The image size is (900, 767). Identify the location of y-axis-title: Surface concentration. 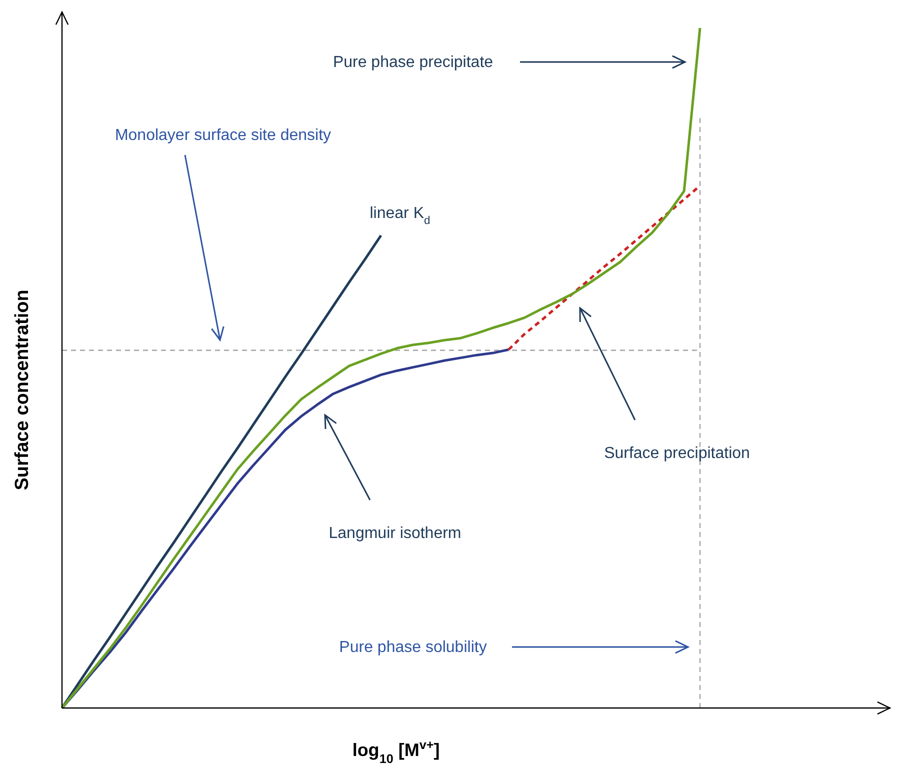
(22, 390).